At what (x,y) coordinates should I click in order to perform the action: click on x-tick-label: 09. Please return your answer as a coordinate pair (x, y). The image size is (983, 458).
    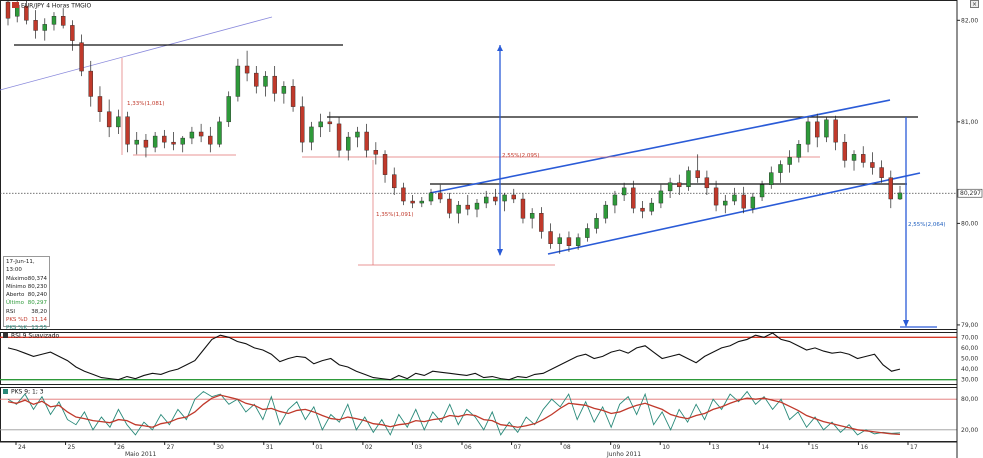
    Looking at the image, I should click on (617, 447).